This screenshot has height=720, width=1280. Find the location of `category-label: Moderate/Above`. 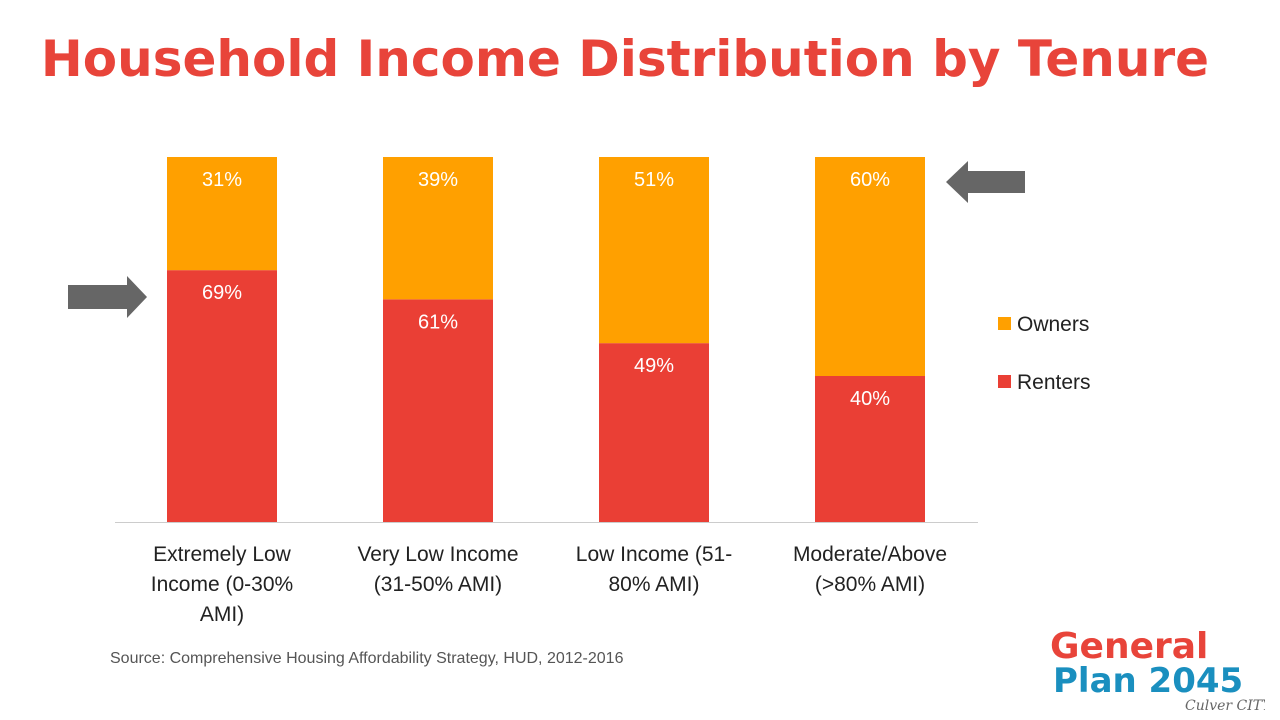

category-label: Moderate/Above is located at coordinates (870, 554).